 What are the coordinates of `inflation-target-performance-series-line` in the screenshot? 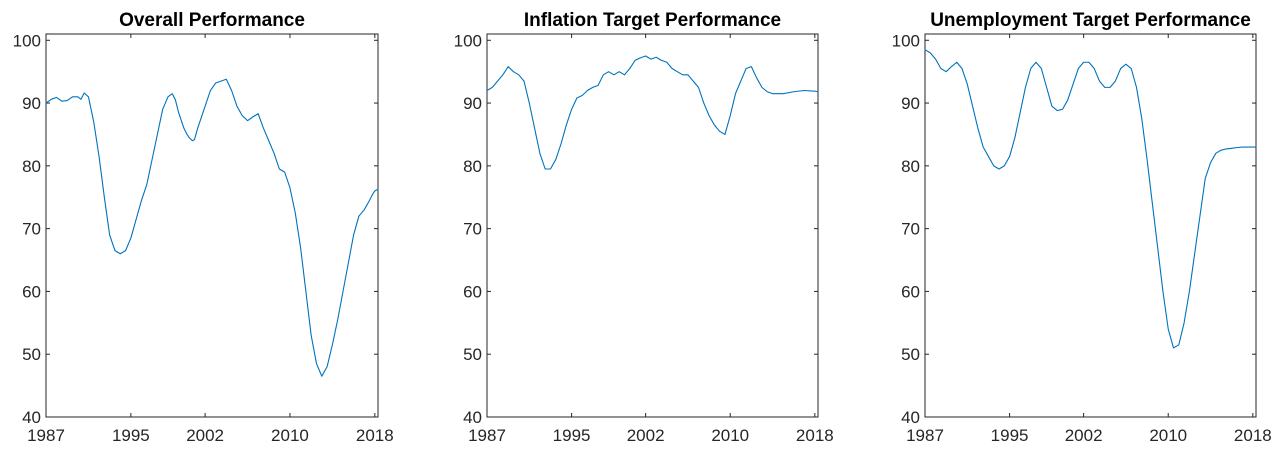 It's located at (652, 112).